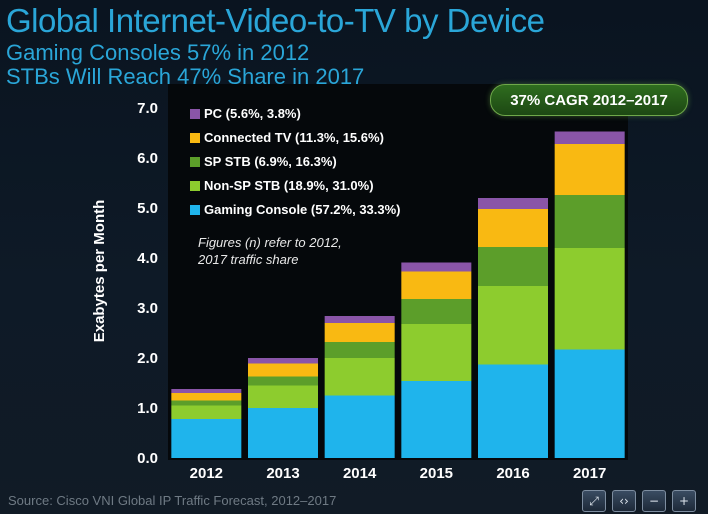 The height and width of the screenshot is (514, 708). I want to click on fit-screen-icon: ⤢, so click(594, 501).